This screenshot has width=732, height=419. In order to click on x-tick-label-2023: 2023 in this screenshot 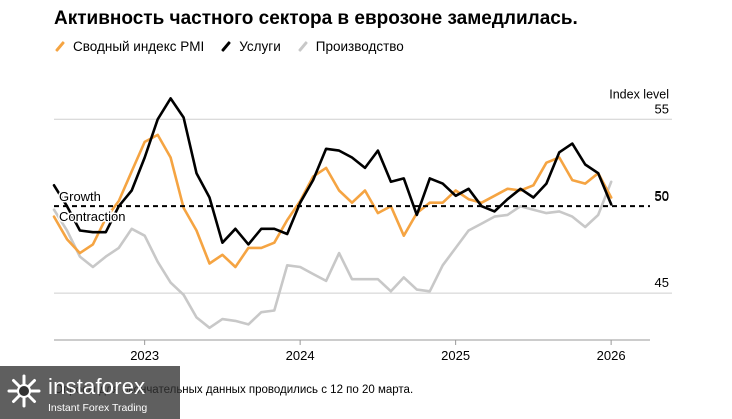, I will do `click(144, 355)`.